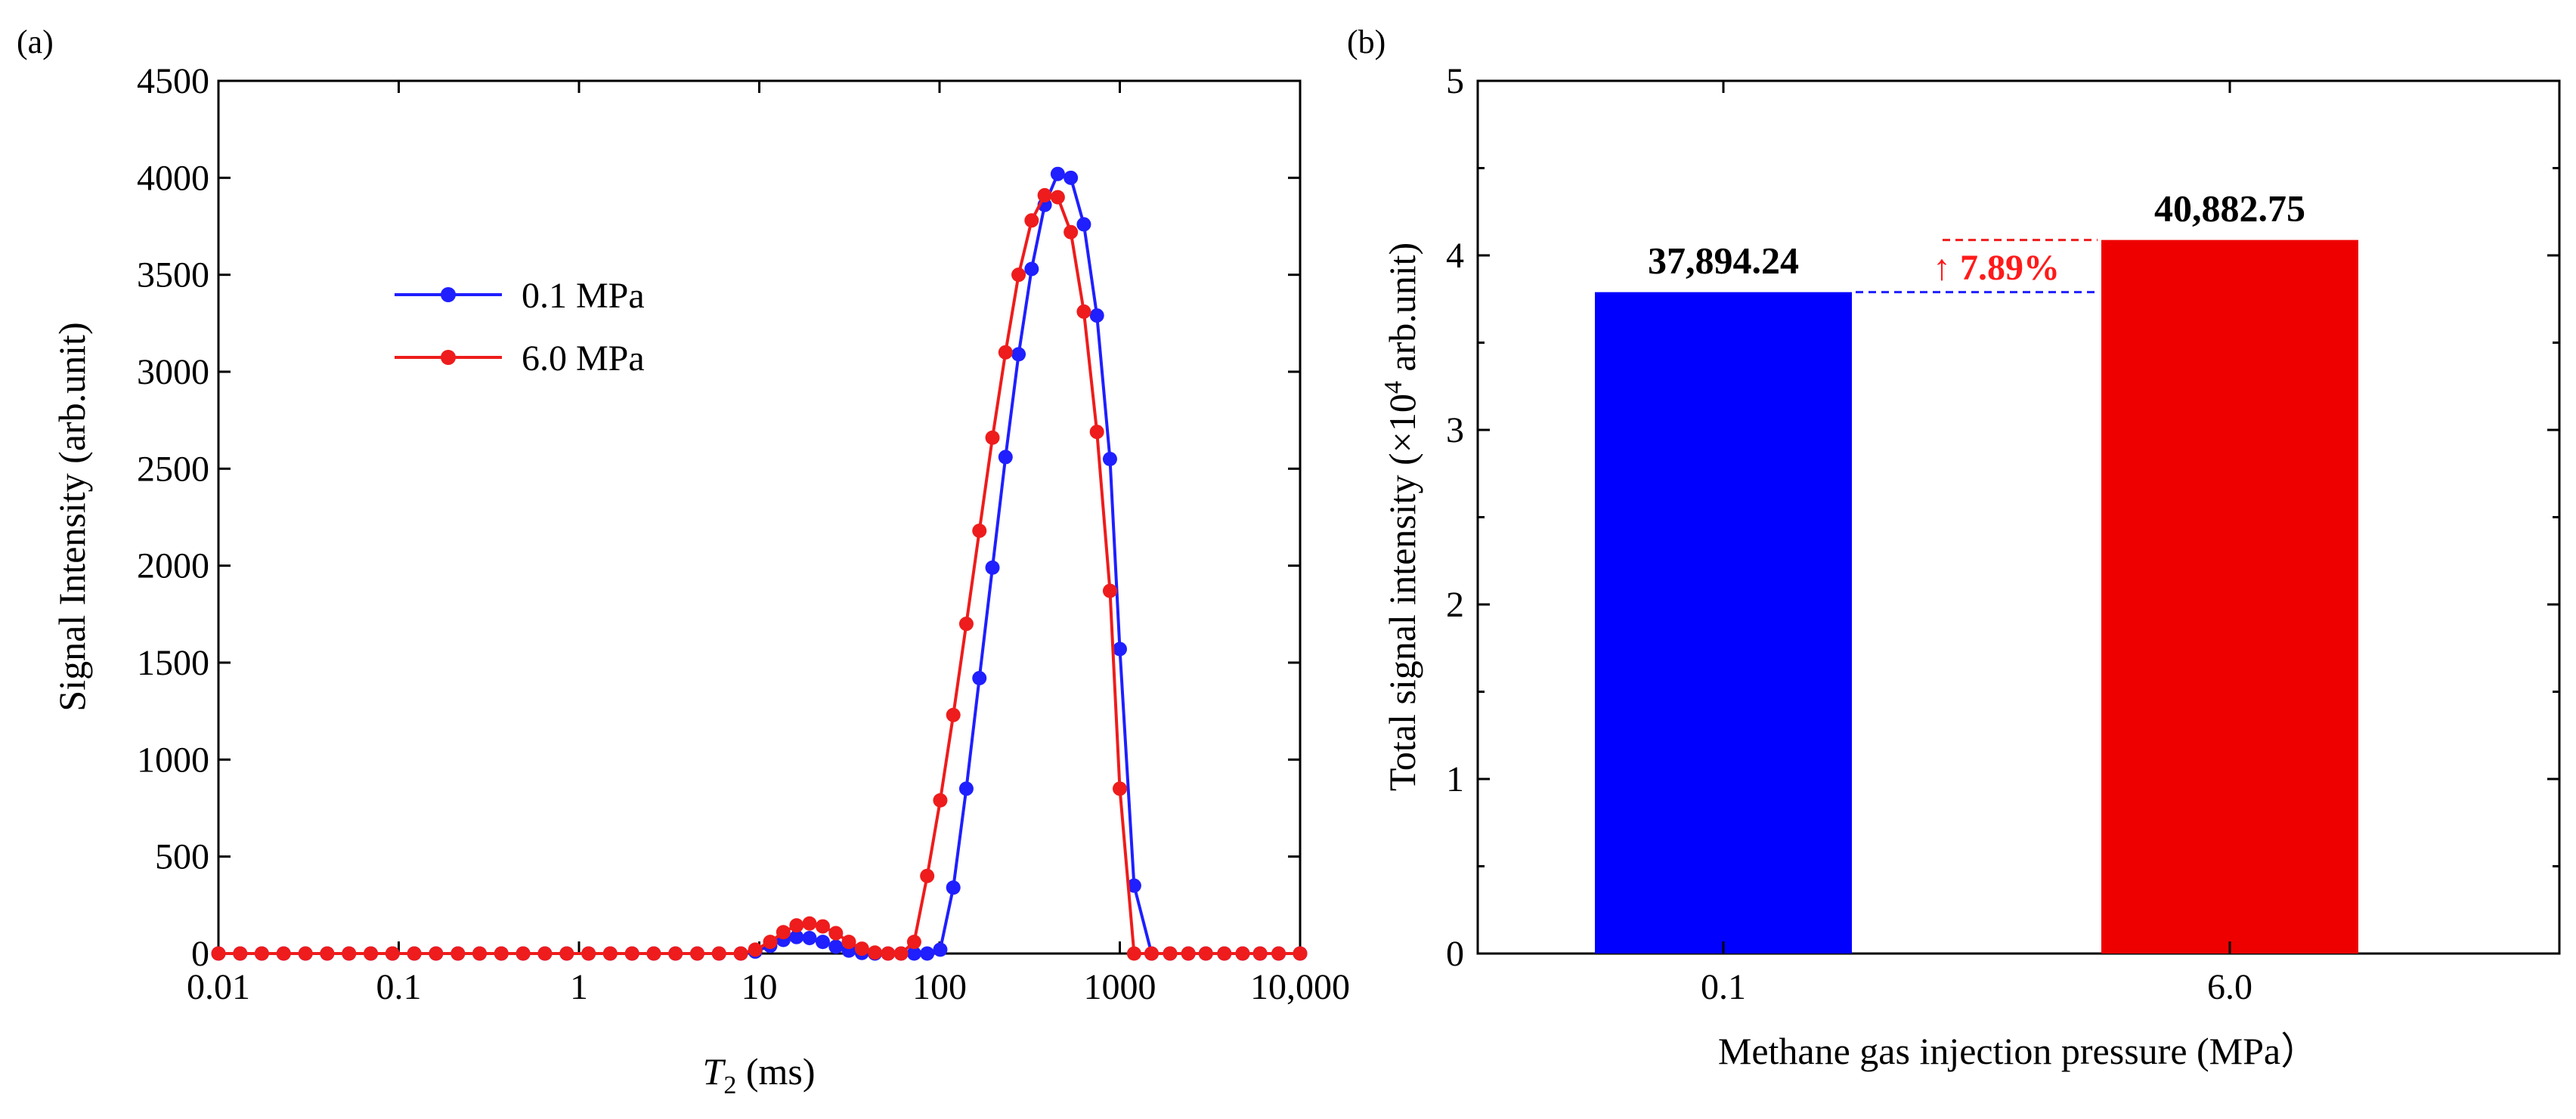 The width and height of the screenshot is (2576, 1119). I want to click on bar-6.0, so click(2229, 597).